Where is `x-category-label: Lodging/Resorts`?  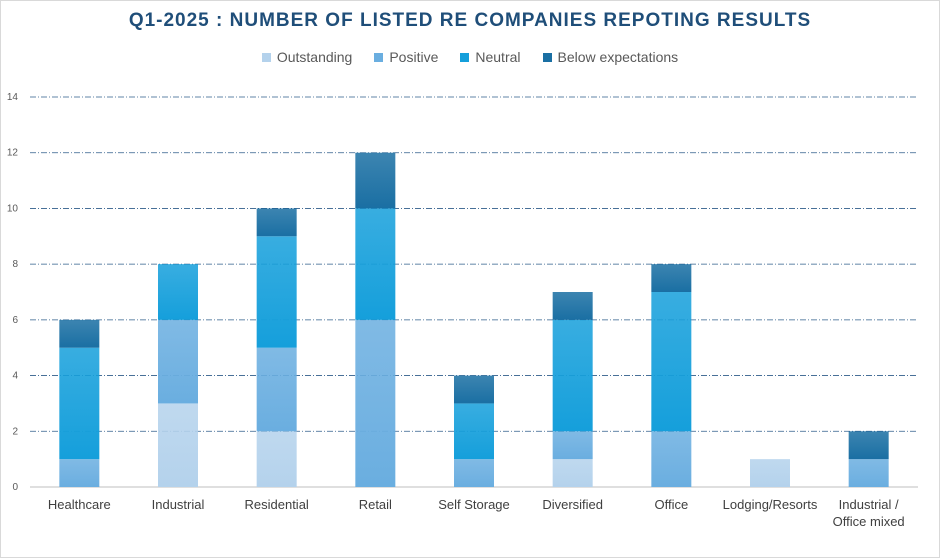 x-category-label: Lodging/Resorts is located at coordinates (770, 504).